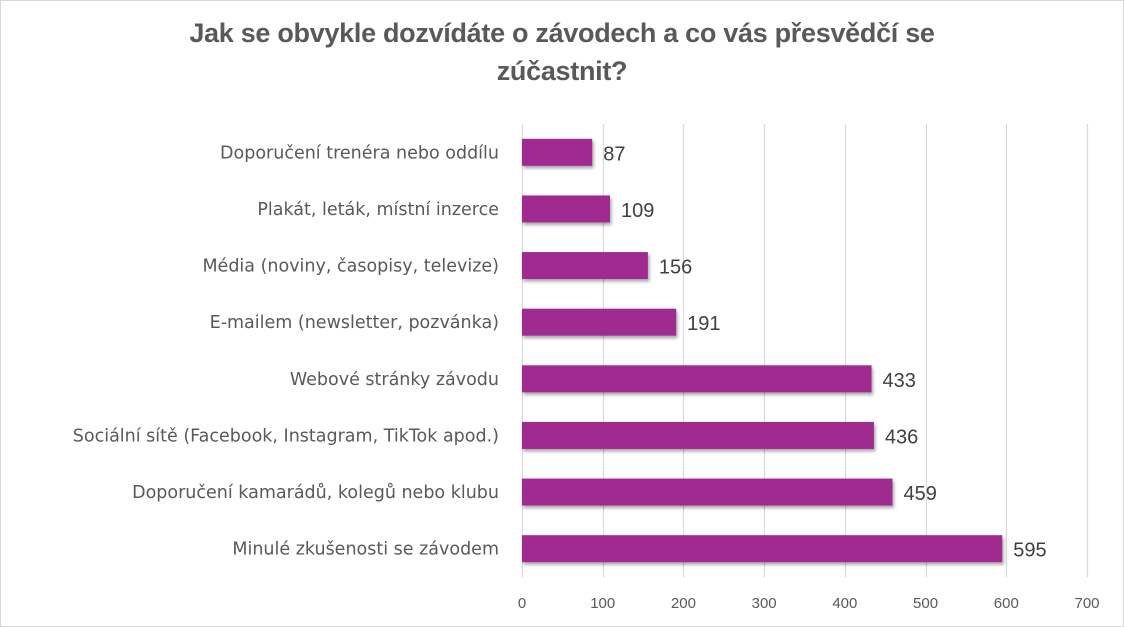  What do you see at coordinates (1006, 603) in the screenshot?
I see `x-tick-label: 600` at bounding box center [1006, 603].